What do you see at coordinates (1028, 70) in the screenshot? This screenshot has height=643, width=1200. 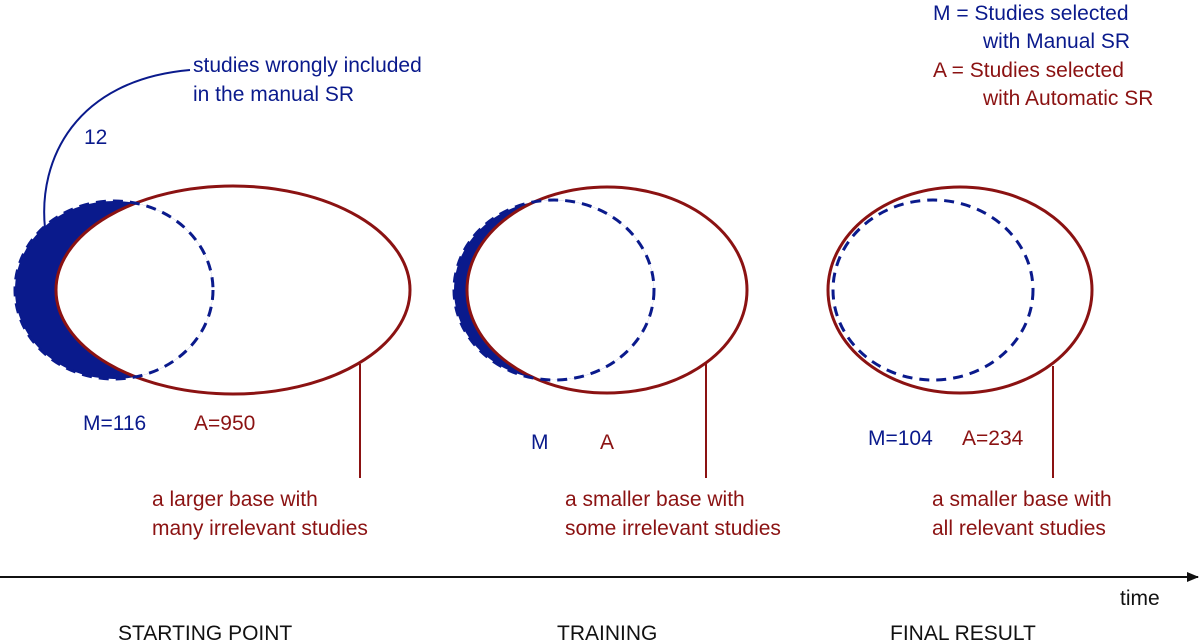 I see `legend-automatic-line1: A = Studies selected` at bounding box center [1028, 70].